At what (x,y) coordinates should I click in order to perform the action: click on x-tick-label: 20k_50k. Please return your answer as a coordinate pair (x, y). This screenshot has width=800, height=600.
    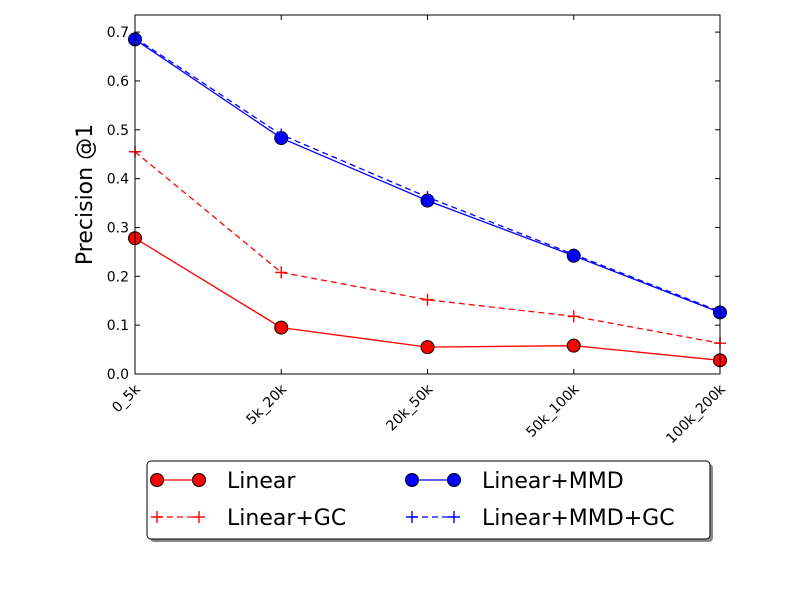
    Looking at the image, I should click on (410, 408).